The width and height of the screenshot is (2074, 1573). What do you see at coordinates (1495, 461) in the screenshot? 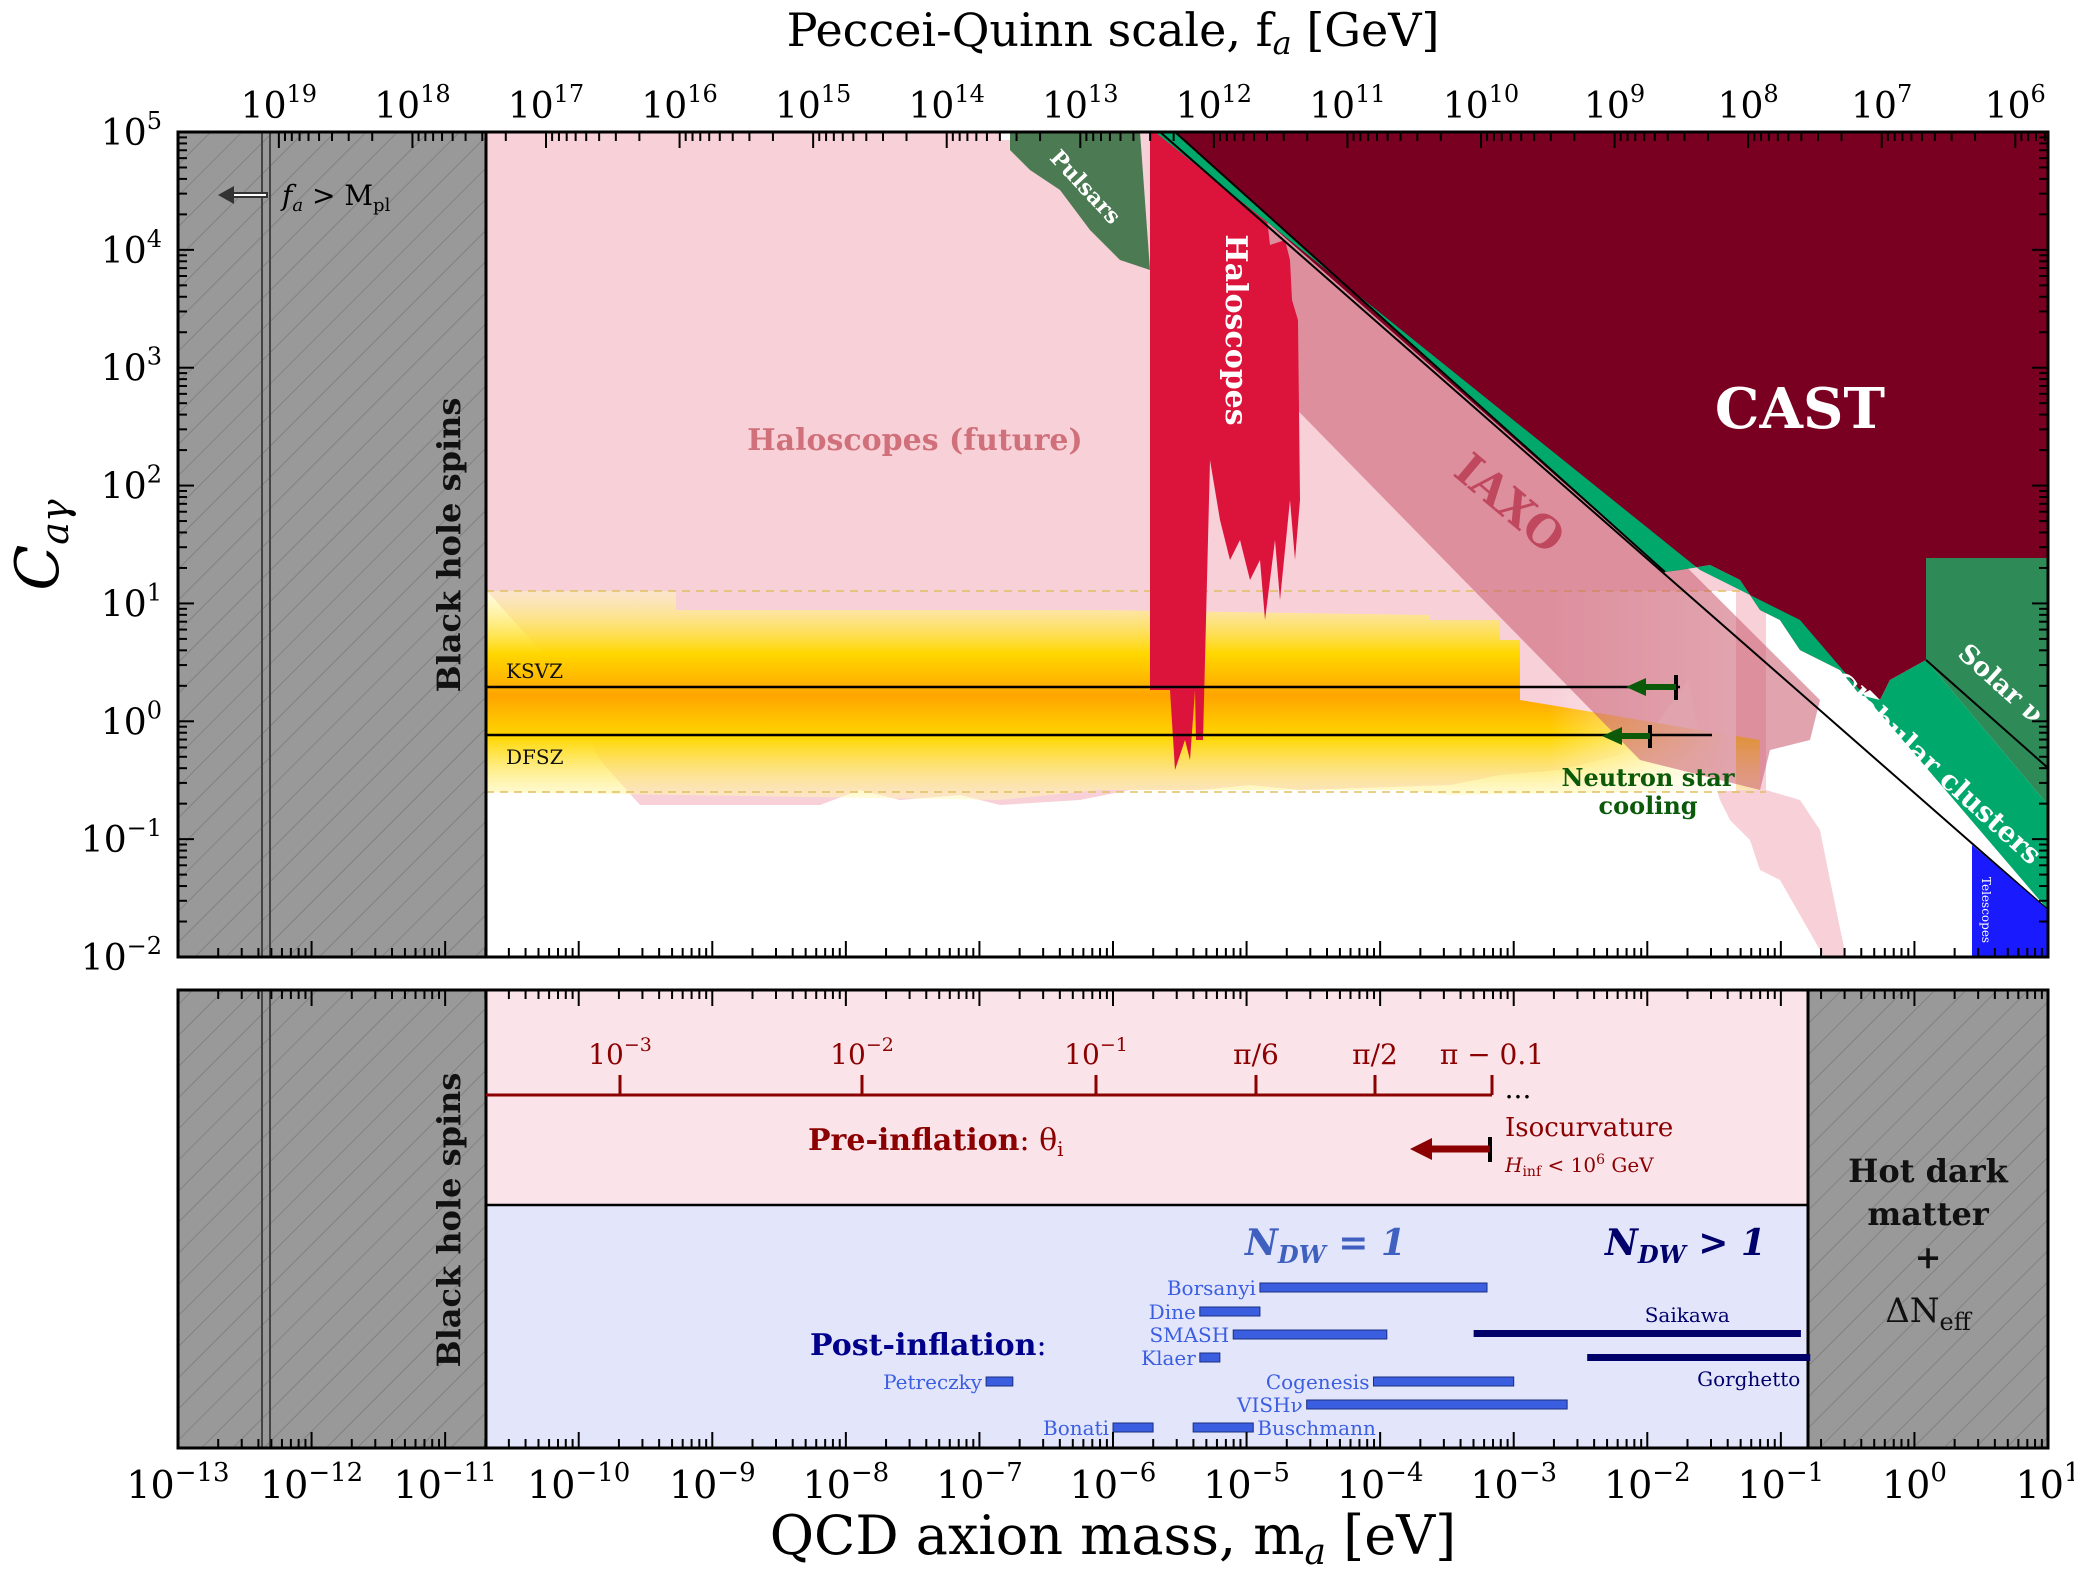
I see `iaxo-region` at bounding box center [1495, 461].